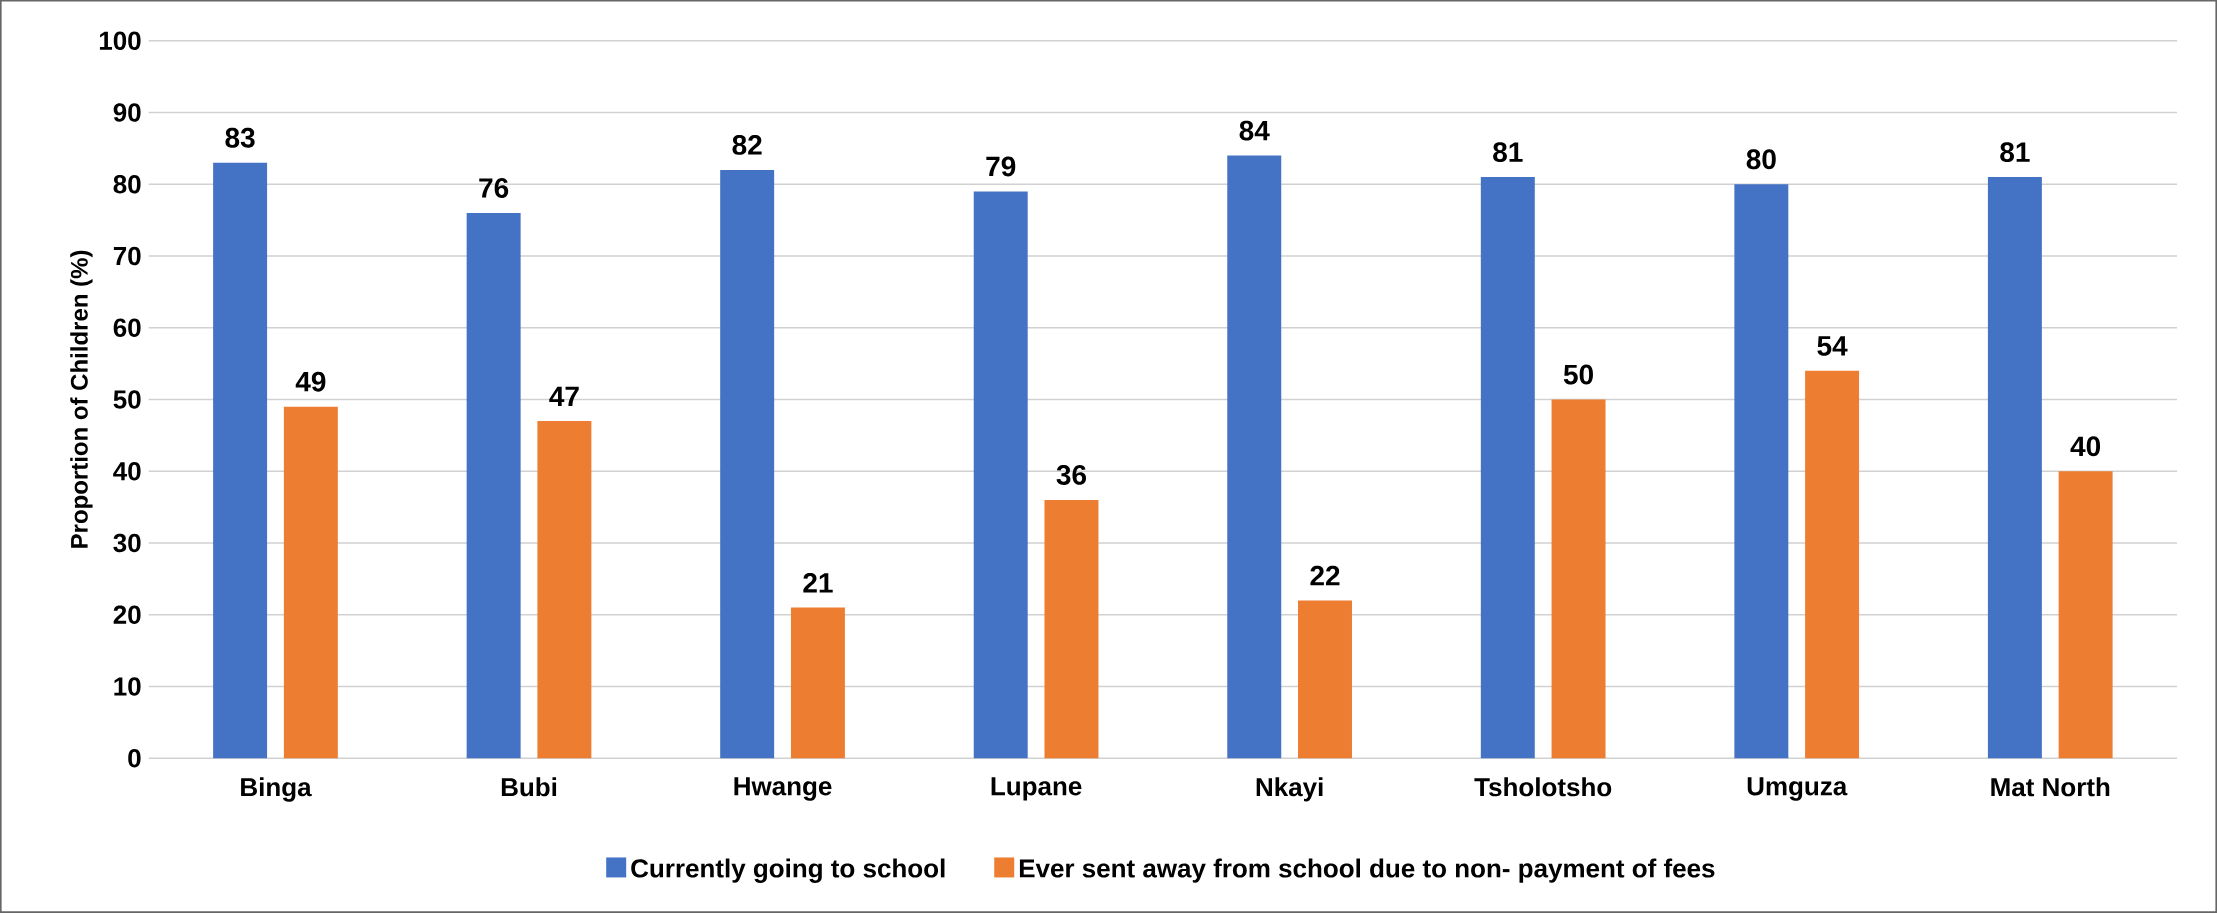 Image resolution: width=2217 pixels, height=913 pixels. Describe the element at coordinates (1036, 789) in the screenshot. I see `x-tick-label: Lupane` at that location.